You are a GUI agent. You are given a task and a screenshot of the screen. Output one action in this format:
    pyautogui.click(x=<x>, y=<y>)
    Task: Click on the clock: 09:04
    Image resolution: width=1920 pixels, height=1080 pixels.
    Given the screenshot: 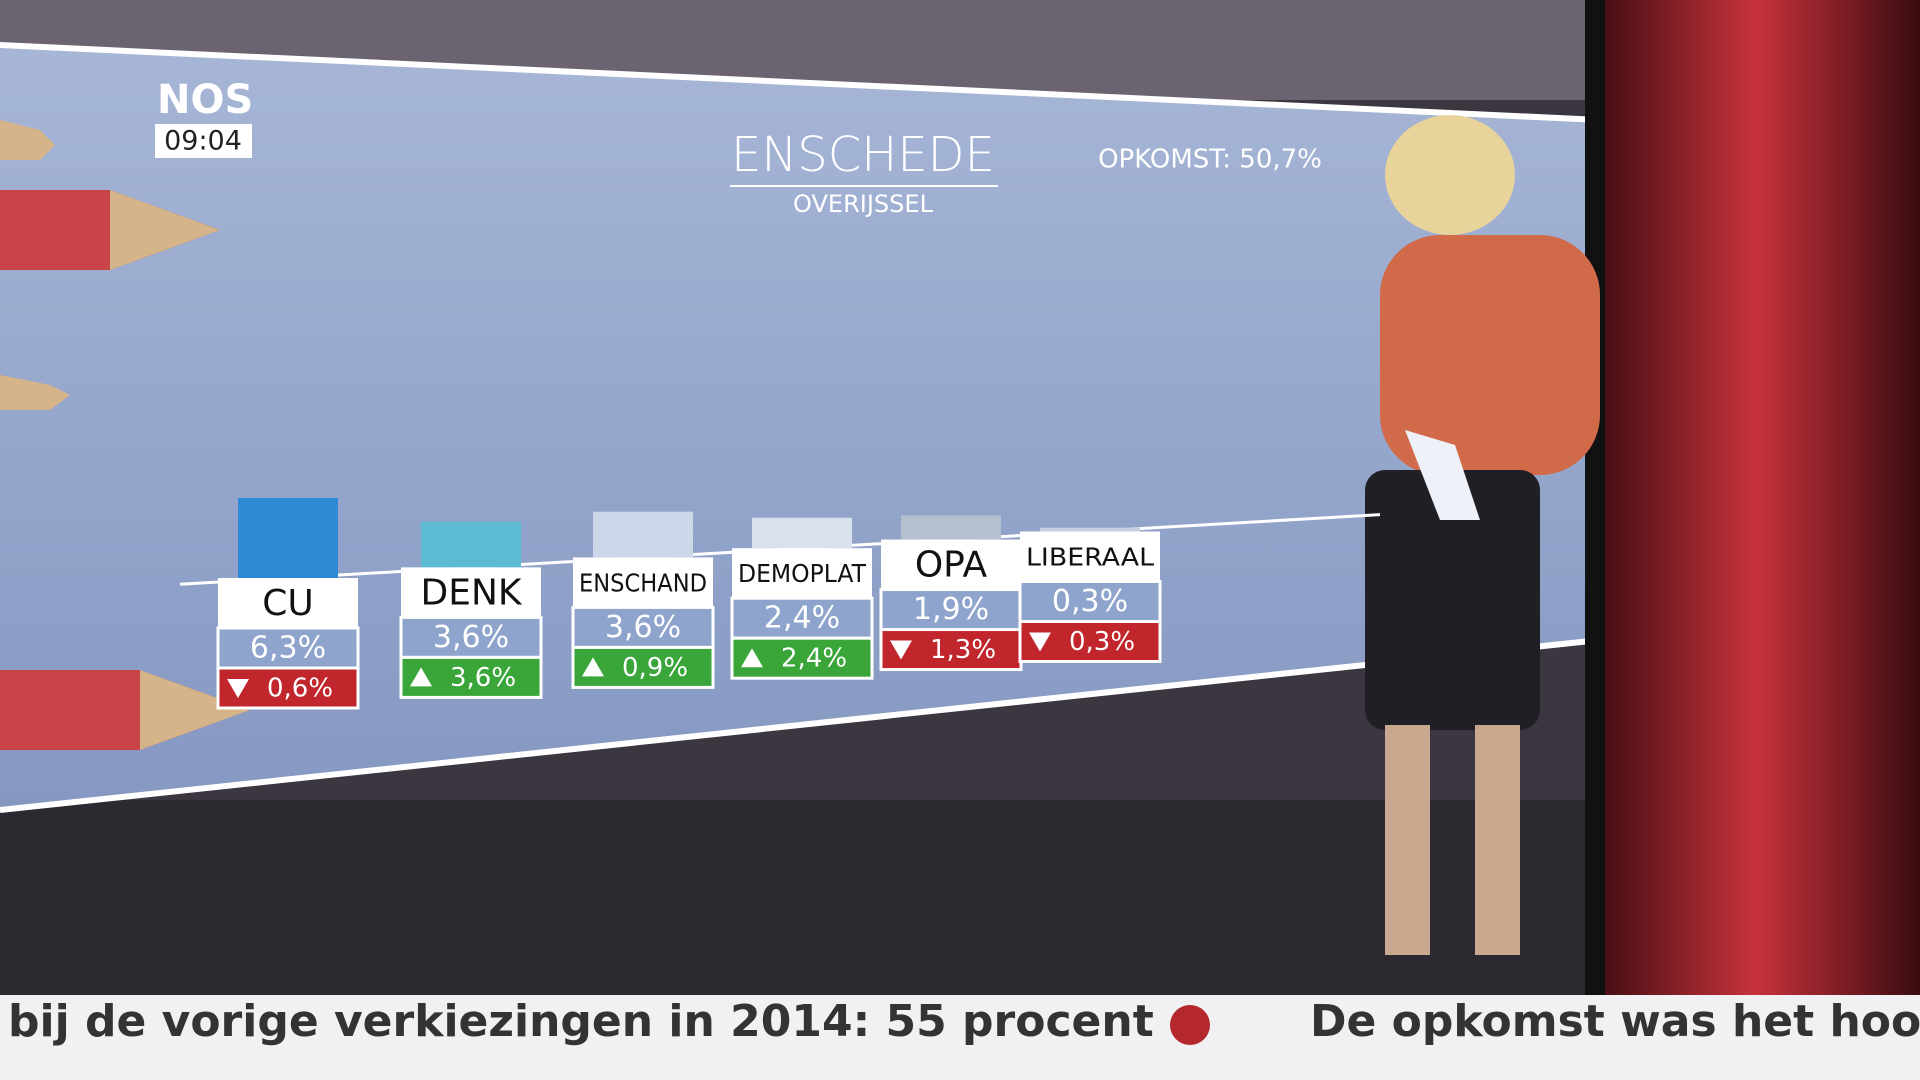 What is the action you would take?
    pyautogui.click(x=203, y=141)
    